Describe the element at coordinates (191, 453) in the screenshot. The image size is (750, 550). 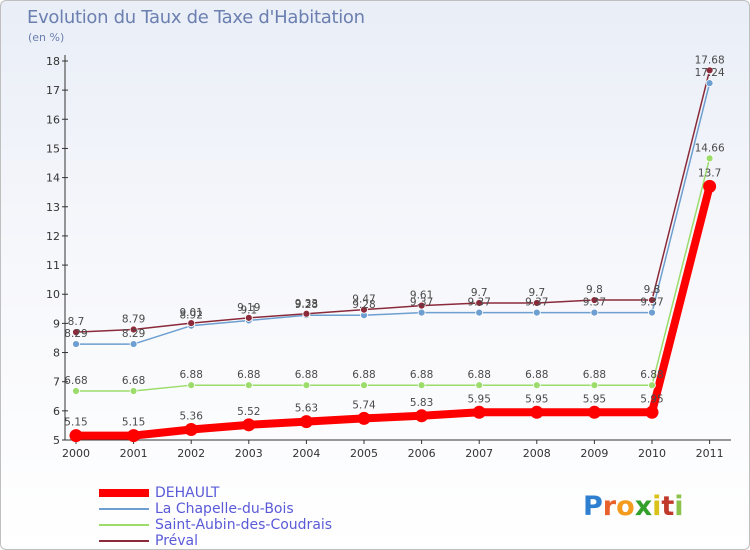
I see `x-tick-label: 2002` at that location.